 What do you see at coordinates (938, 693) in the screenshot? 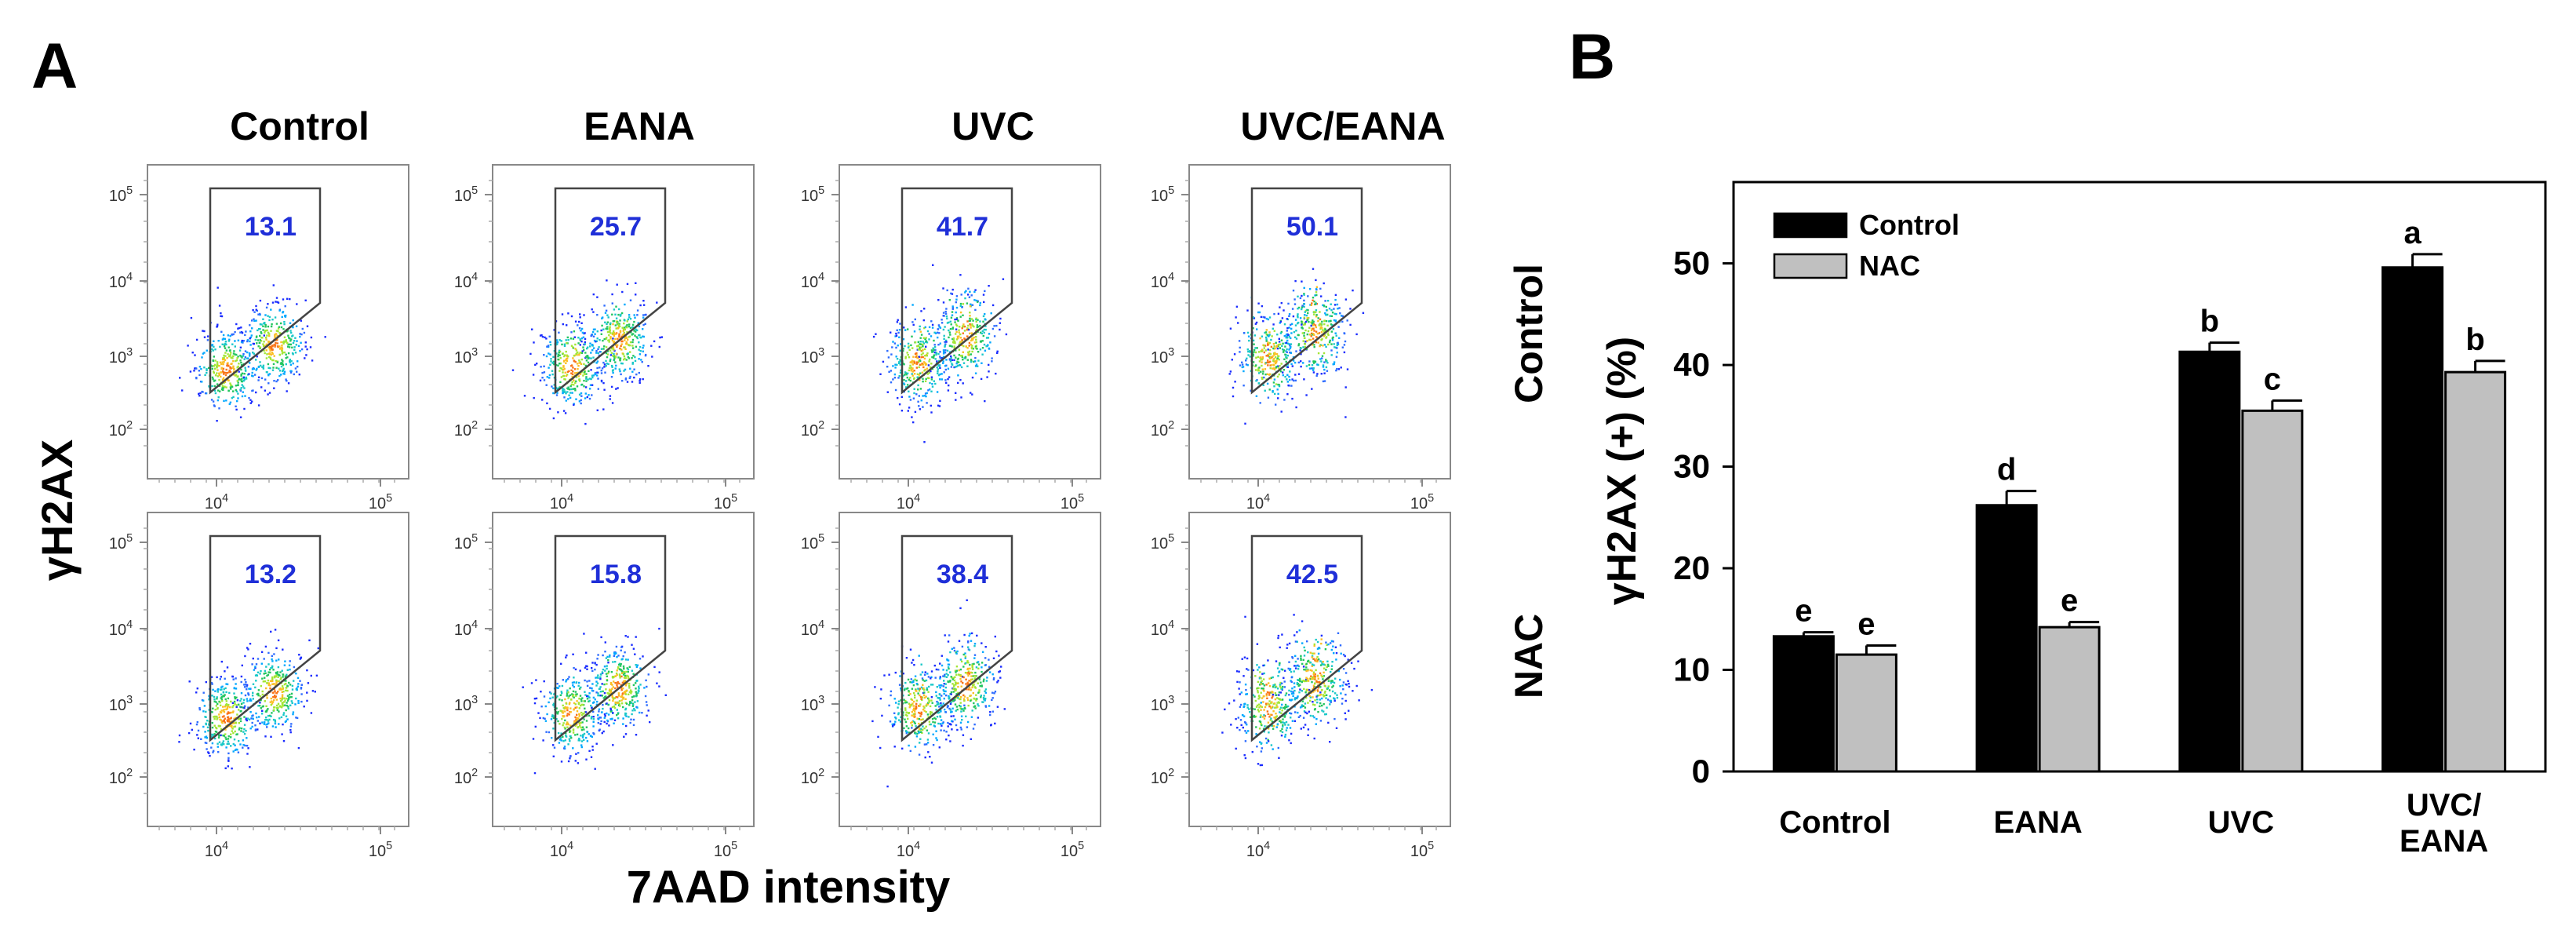
I see `flow-dots` at bounding box center [938, 693].